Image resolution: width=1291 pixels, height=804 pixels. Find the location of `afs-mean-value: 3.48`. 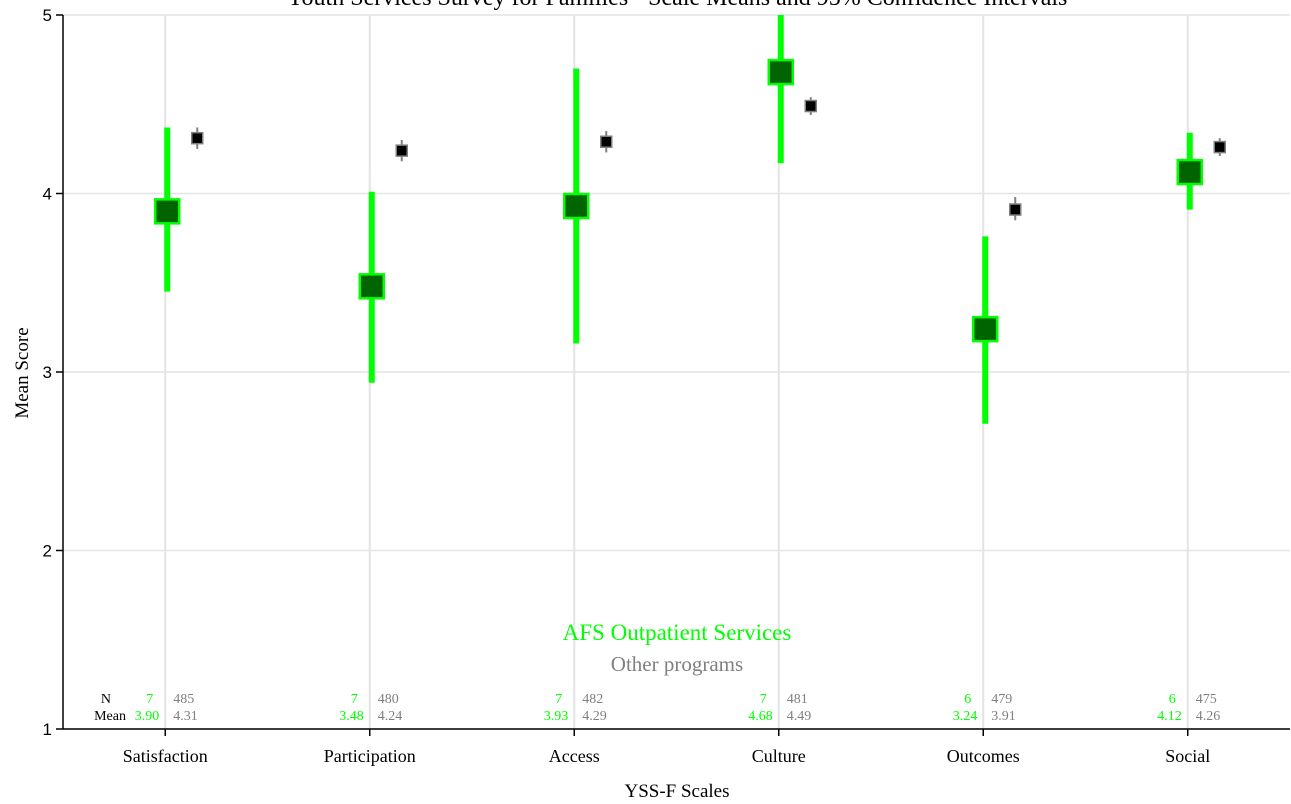

afs-mean-value: 3.48 is located at coordinates (351, 716).